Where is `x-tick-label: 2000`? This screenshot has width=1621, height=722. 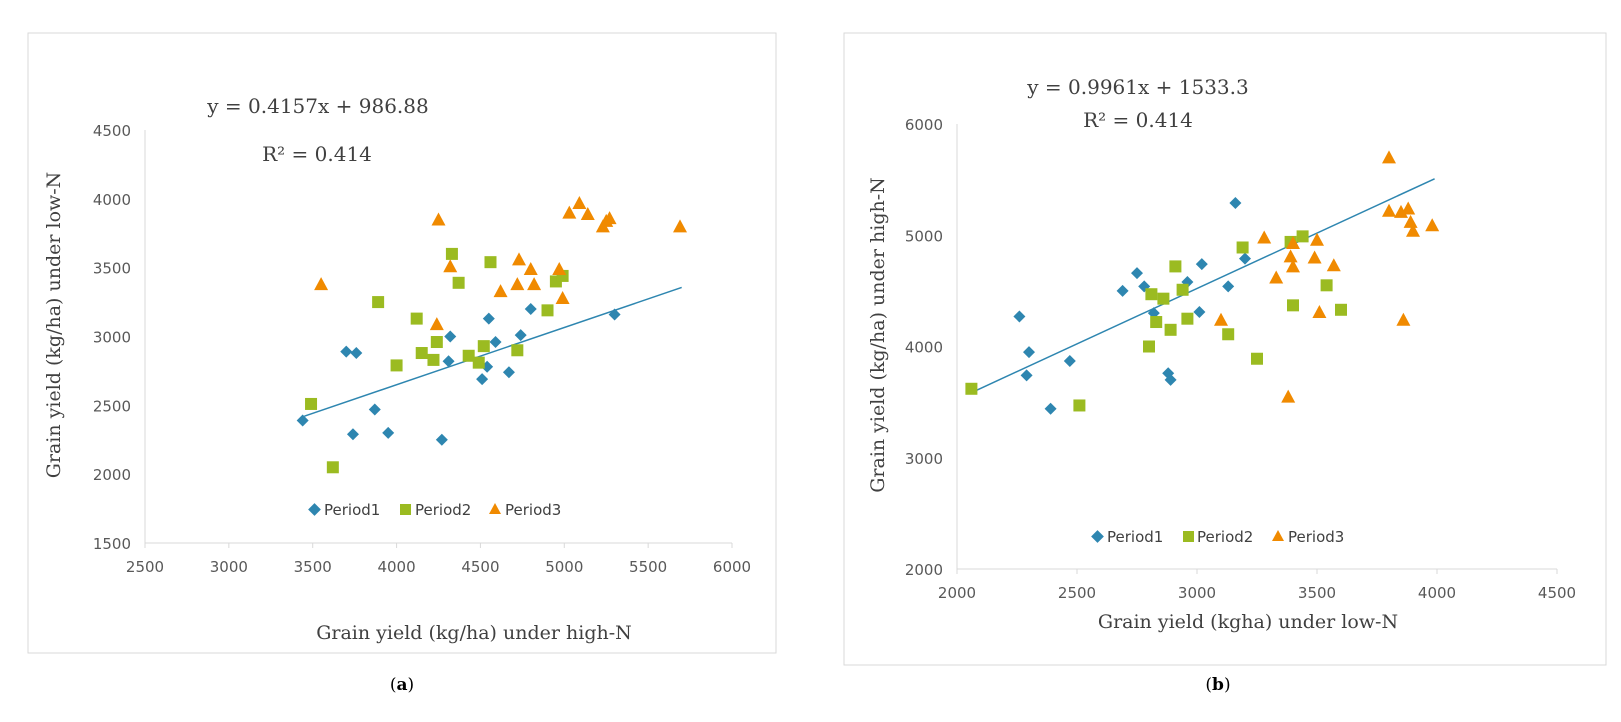 x-tick-label: 2000 is located at coordinates (957, 593).